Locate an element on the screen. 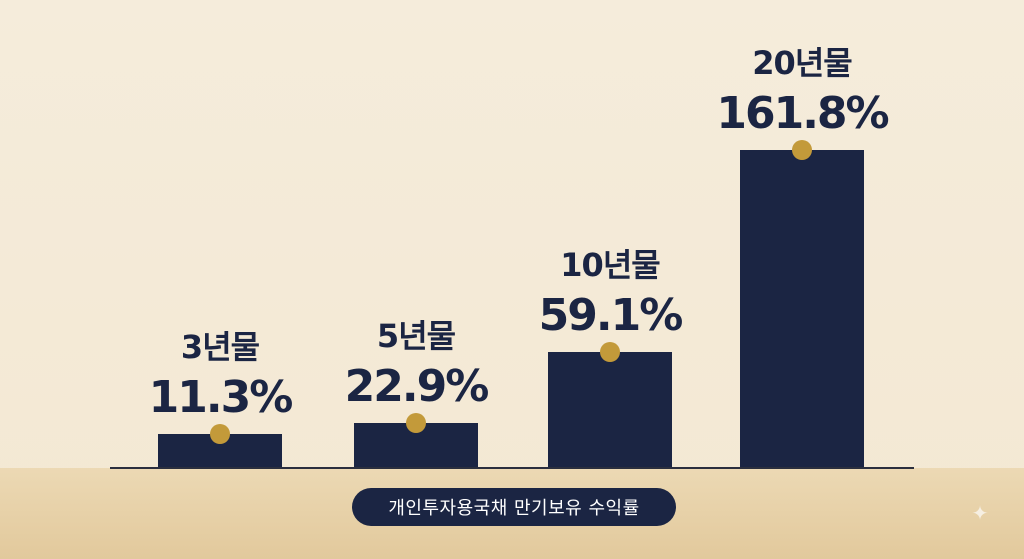  bar-value-label-2: 59.1% is located at coordinates (611, 315).